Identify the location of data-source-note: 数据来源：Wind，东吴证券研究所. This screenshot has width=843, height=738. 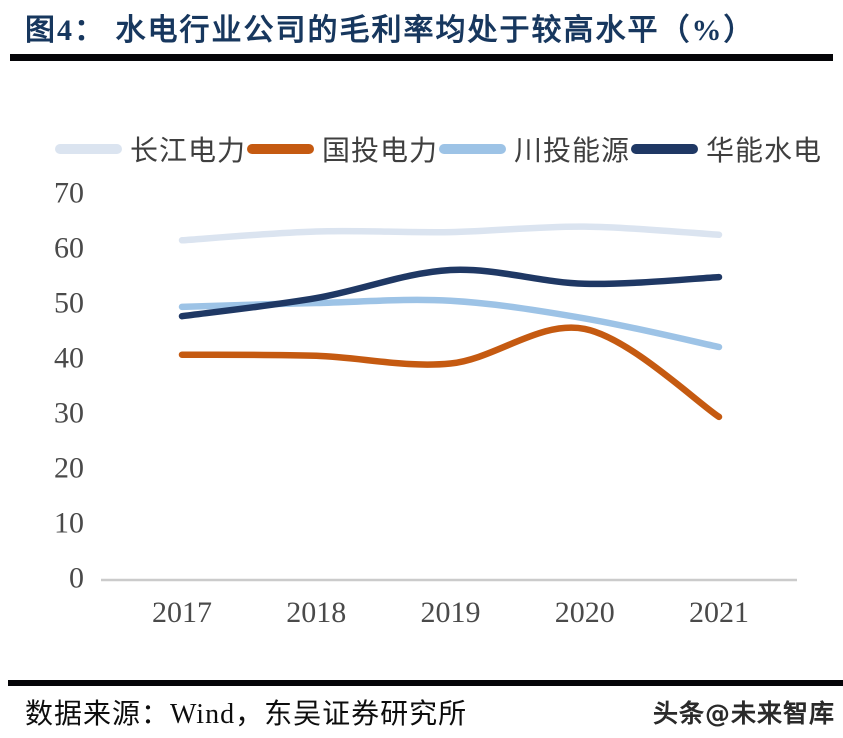
(246, 714).